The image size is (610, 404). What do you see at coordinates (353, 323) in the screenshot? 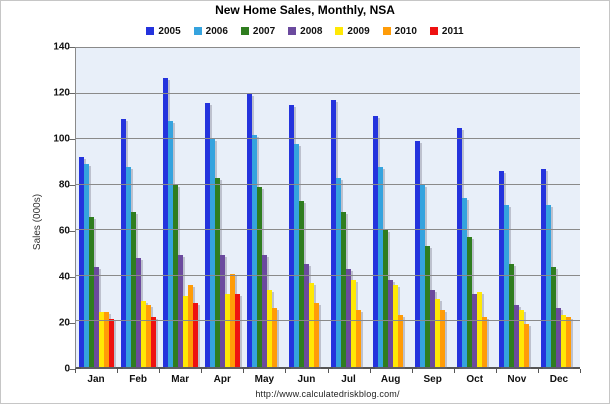
I see `bar-2009-jul` at bounding box center [353, 323].